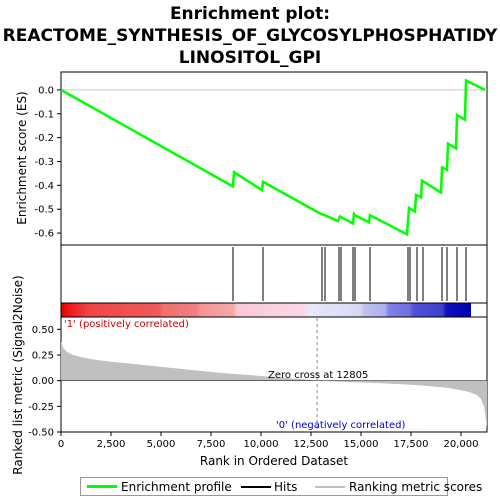  Describe the element at coordinates (286, 487) in the screenshot. I see `legend-hits-label: Hits` at that location.